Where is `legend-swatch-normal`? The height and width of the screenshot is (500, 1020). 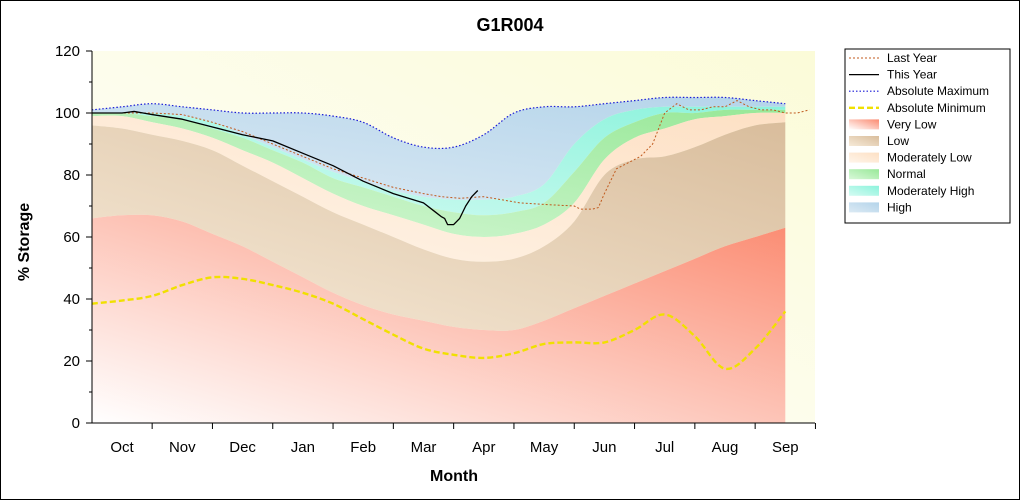 legend-swatch-normal is located at coordinates (864, 174).